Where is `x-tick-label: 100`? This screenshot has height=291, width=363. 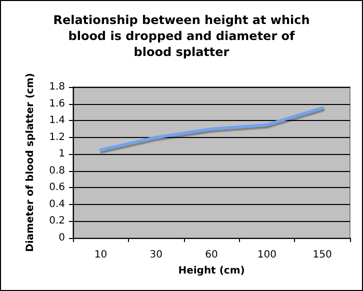 x-tick-label: 100 is located at coordinates (266, 255).